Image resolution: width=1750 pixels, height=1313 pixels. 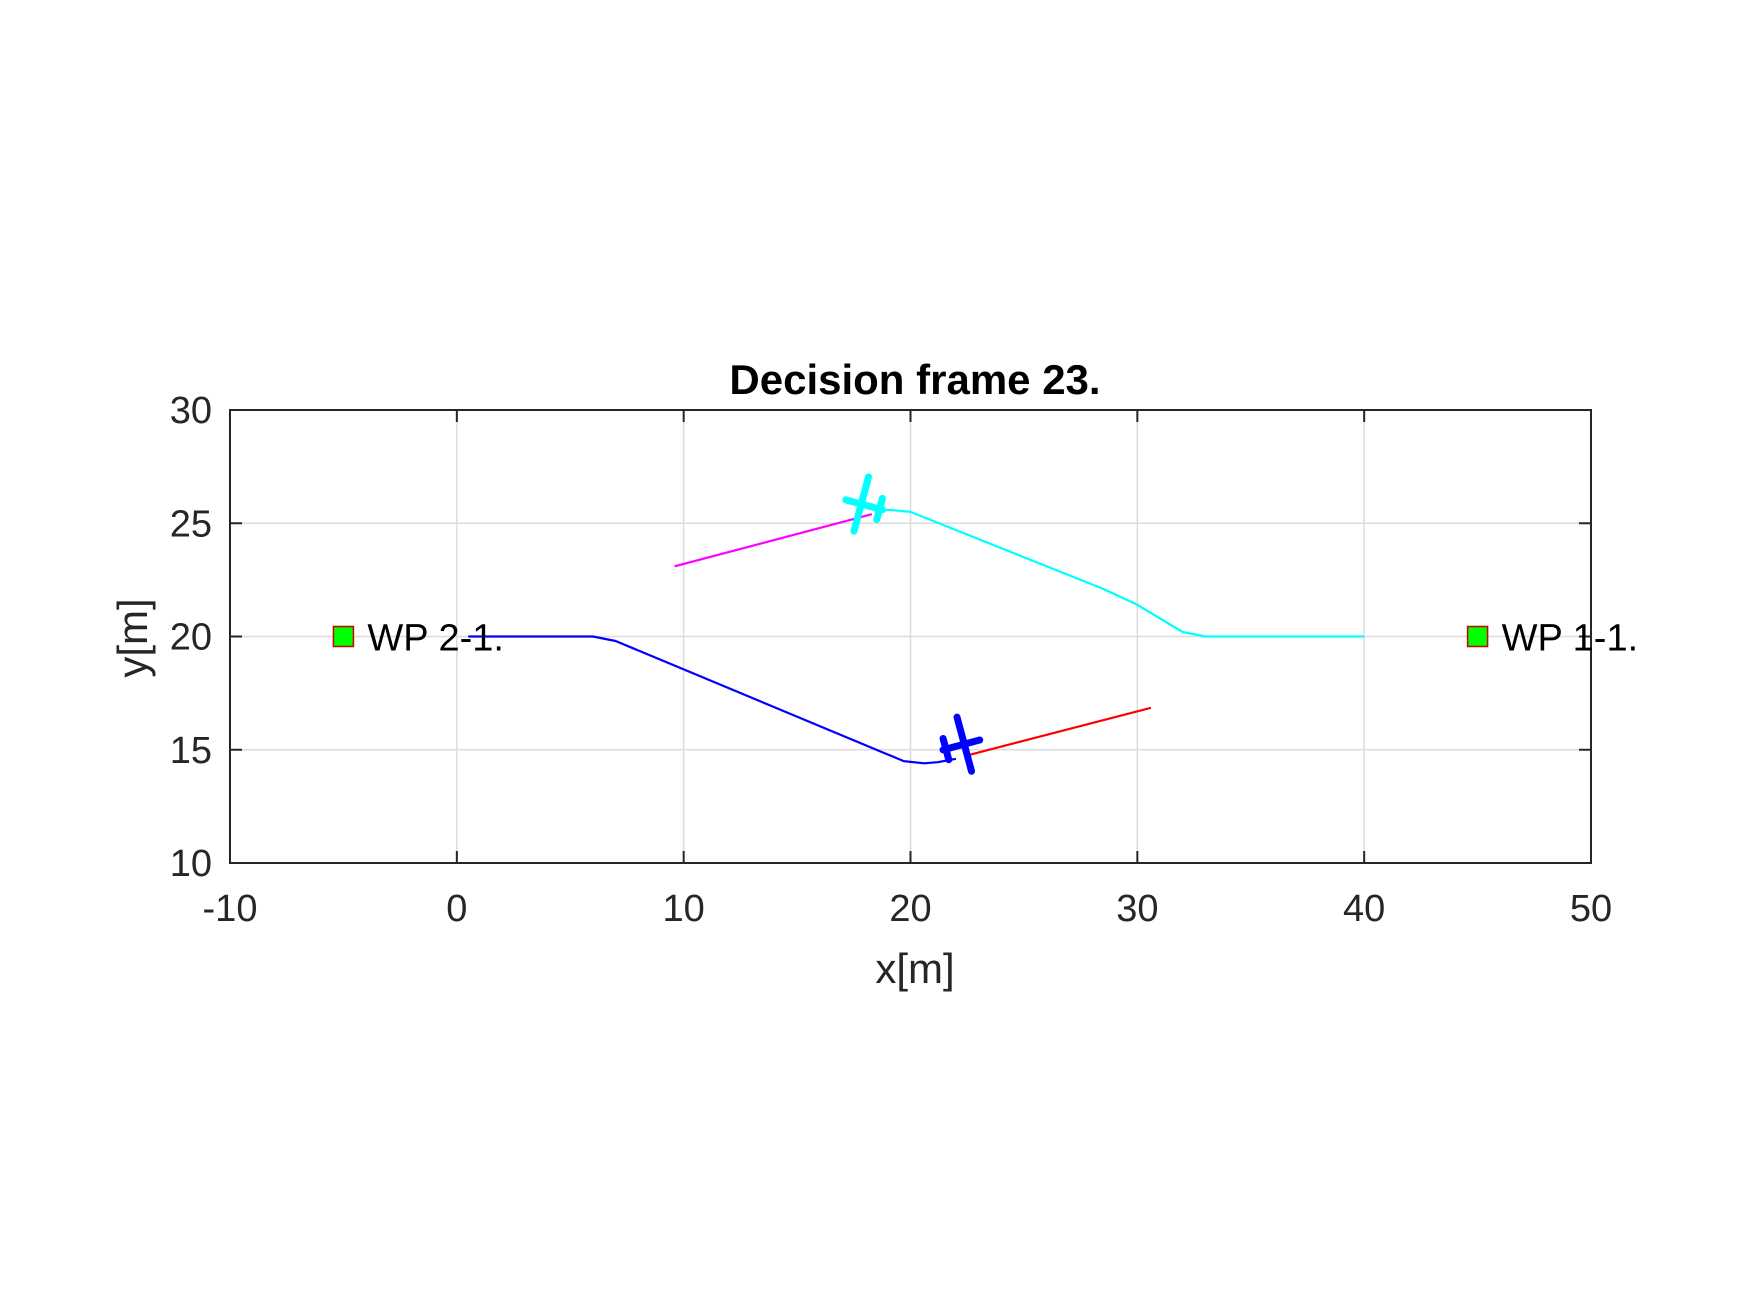 What do you see at coordinates (456, 909) in the screenshot?
I see `x-tick-label: 0` at bounding box center [456, 909].